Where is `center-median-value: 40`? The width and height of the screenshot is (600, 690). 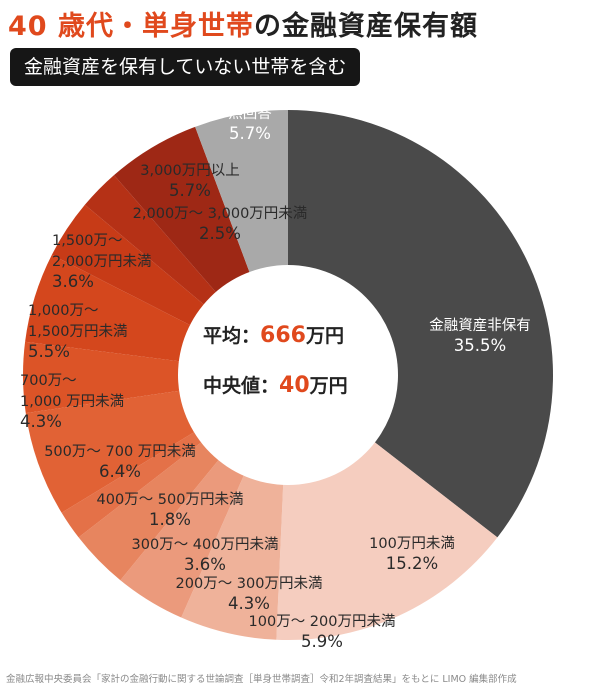
center-median-value: 40 is located at coordinates (294, 385).